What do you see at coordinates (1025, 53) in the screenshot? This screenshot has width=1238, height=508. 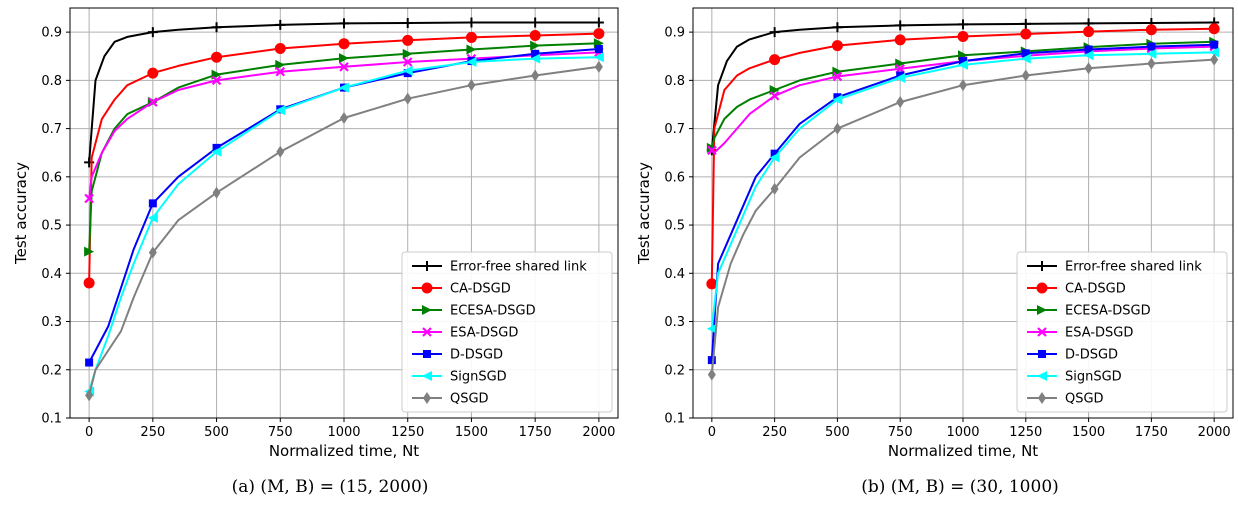 I see `marker-s4-p10` at bounding box center [1025, 53].